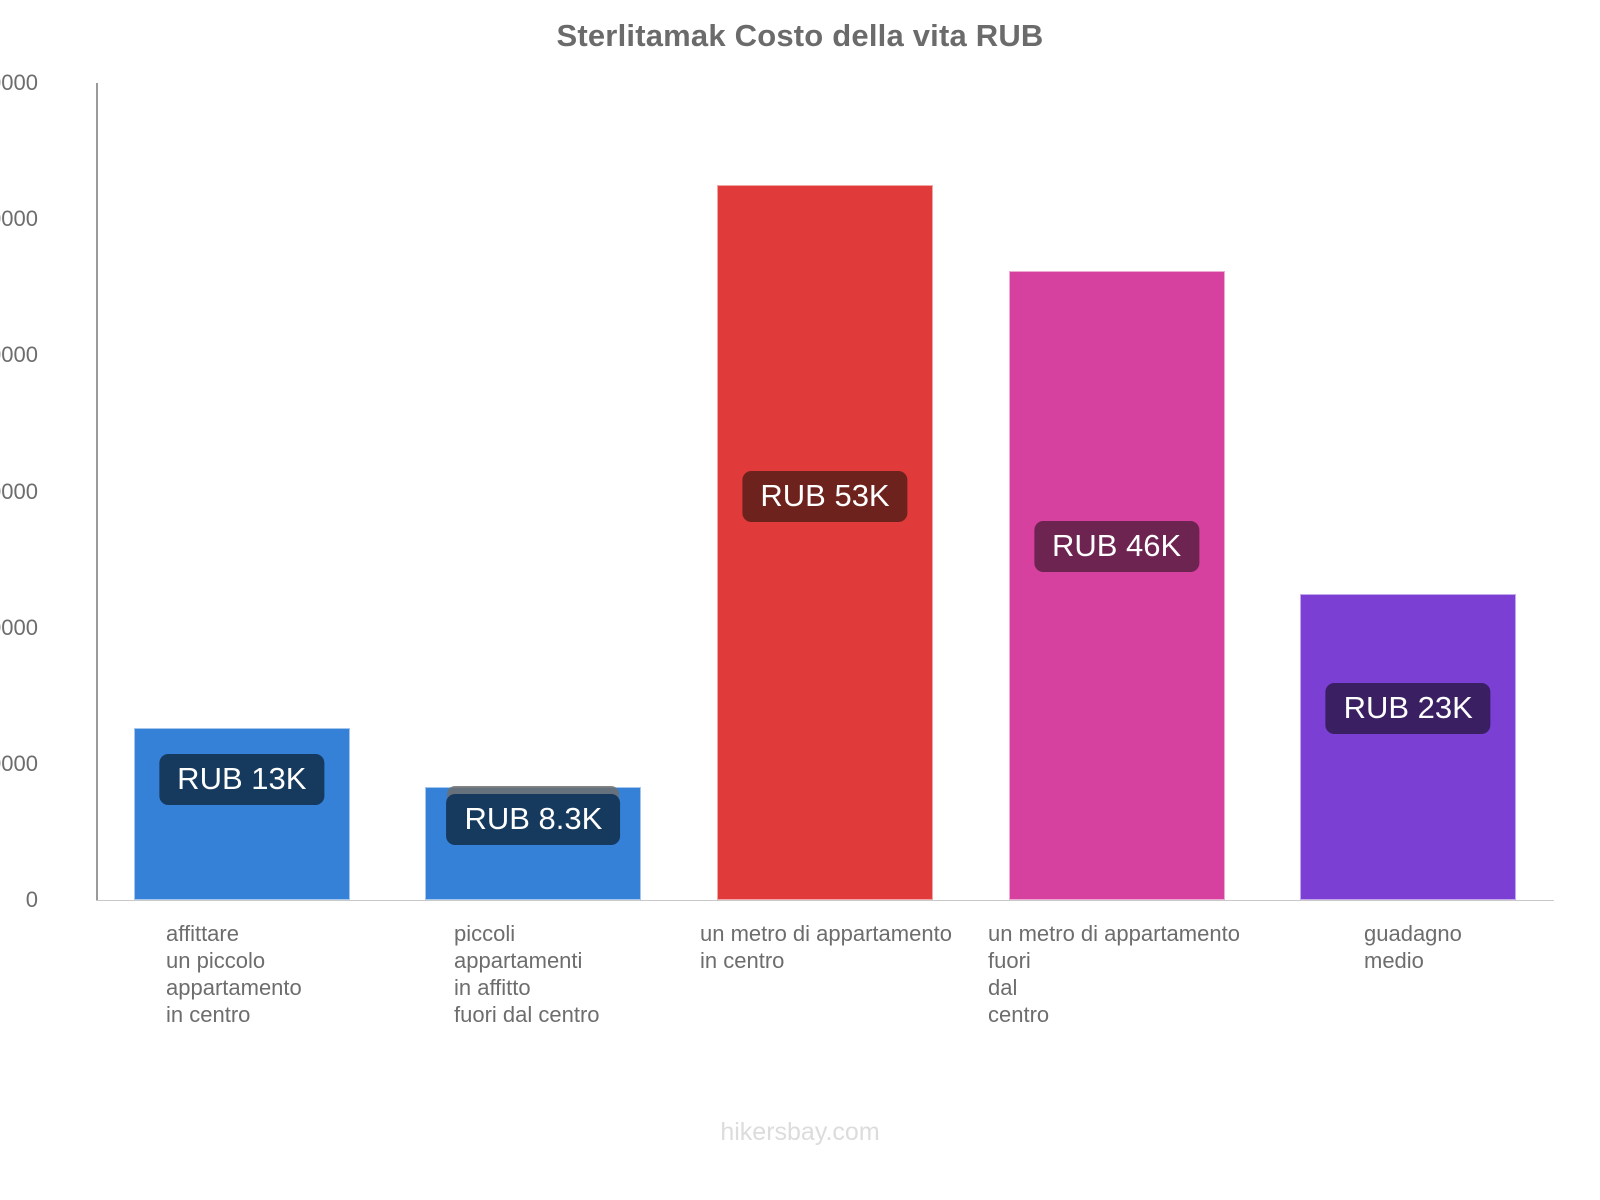  What do you see at coordinates (242, 780) in the screenshot?
I see `bar-value-label: RUB 13K` at bounding box center [242, 780].